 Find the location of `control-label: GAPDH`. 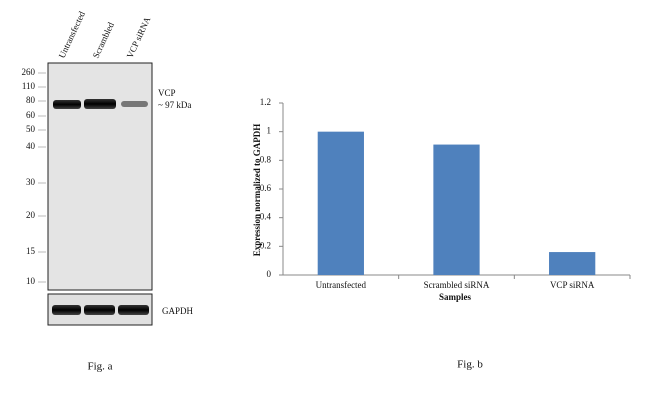

control-label: GAPDH is located at coordinates (178, 311).